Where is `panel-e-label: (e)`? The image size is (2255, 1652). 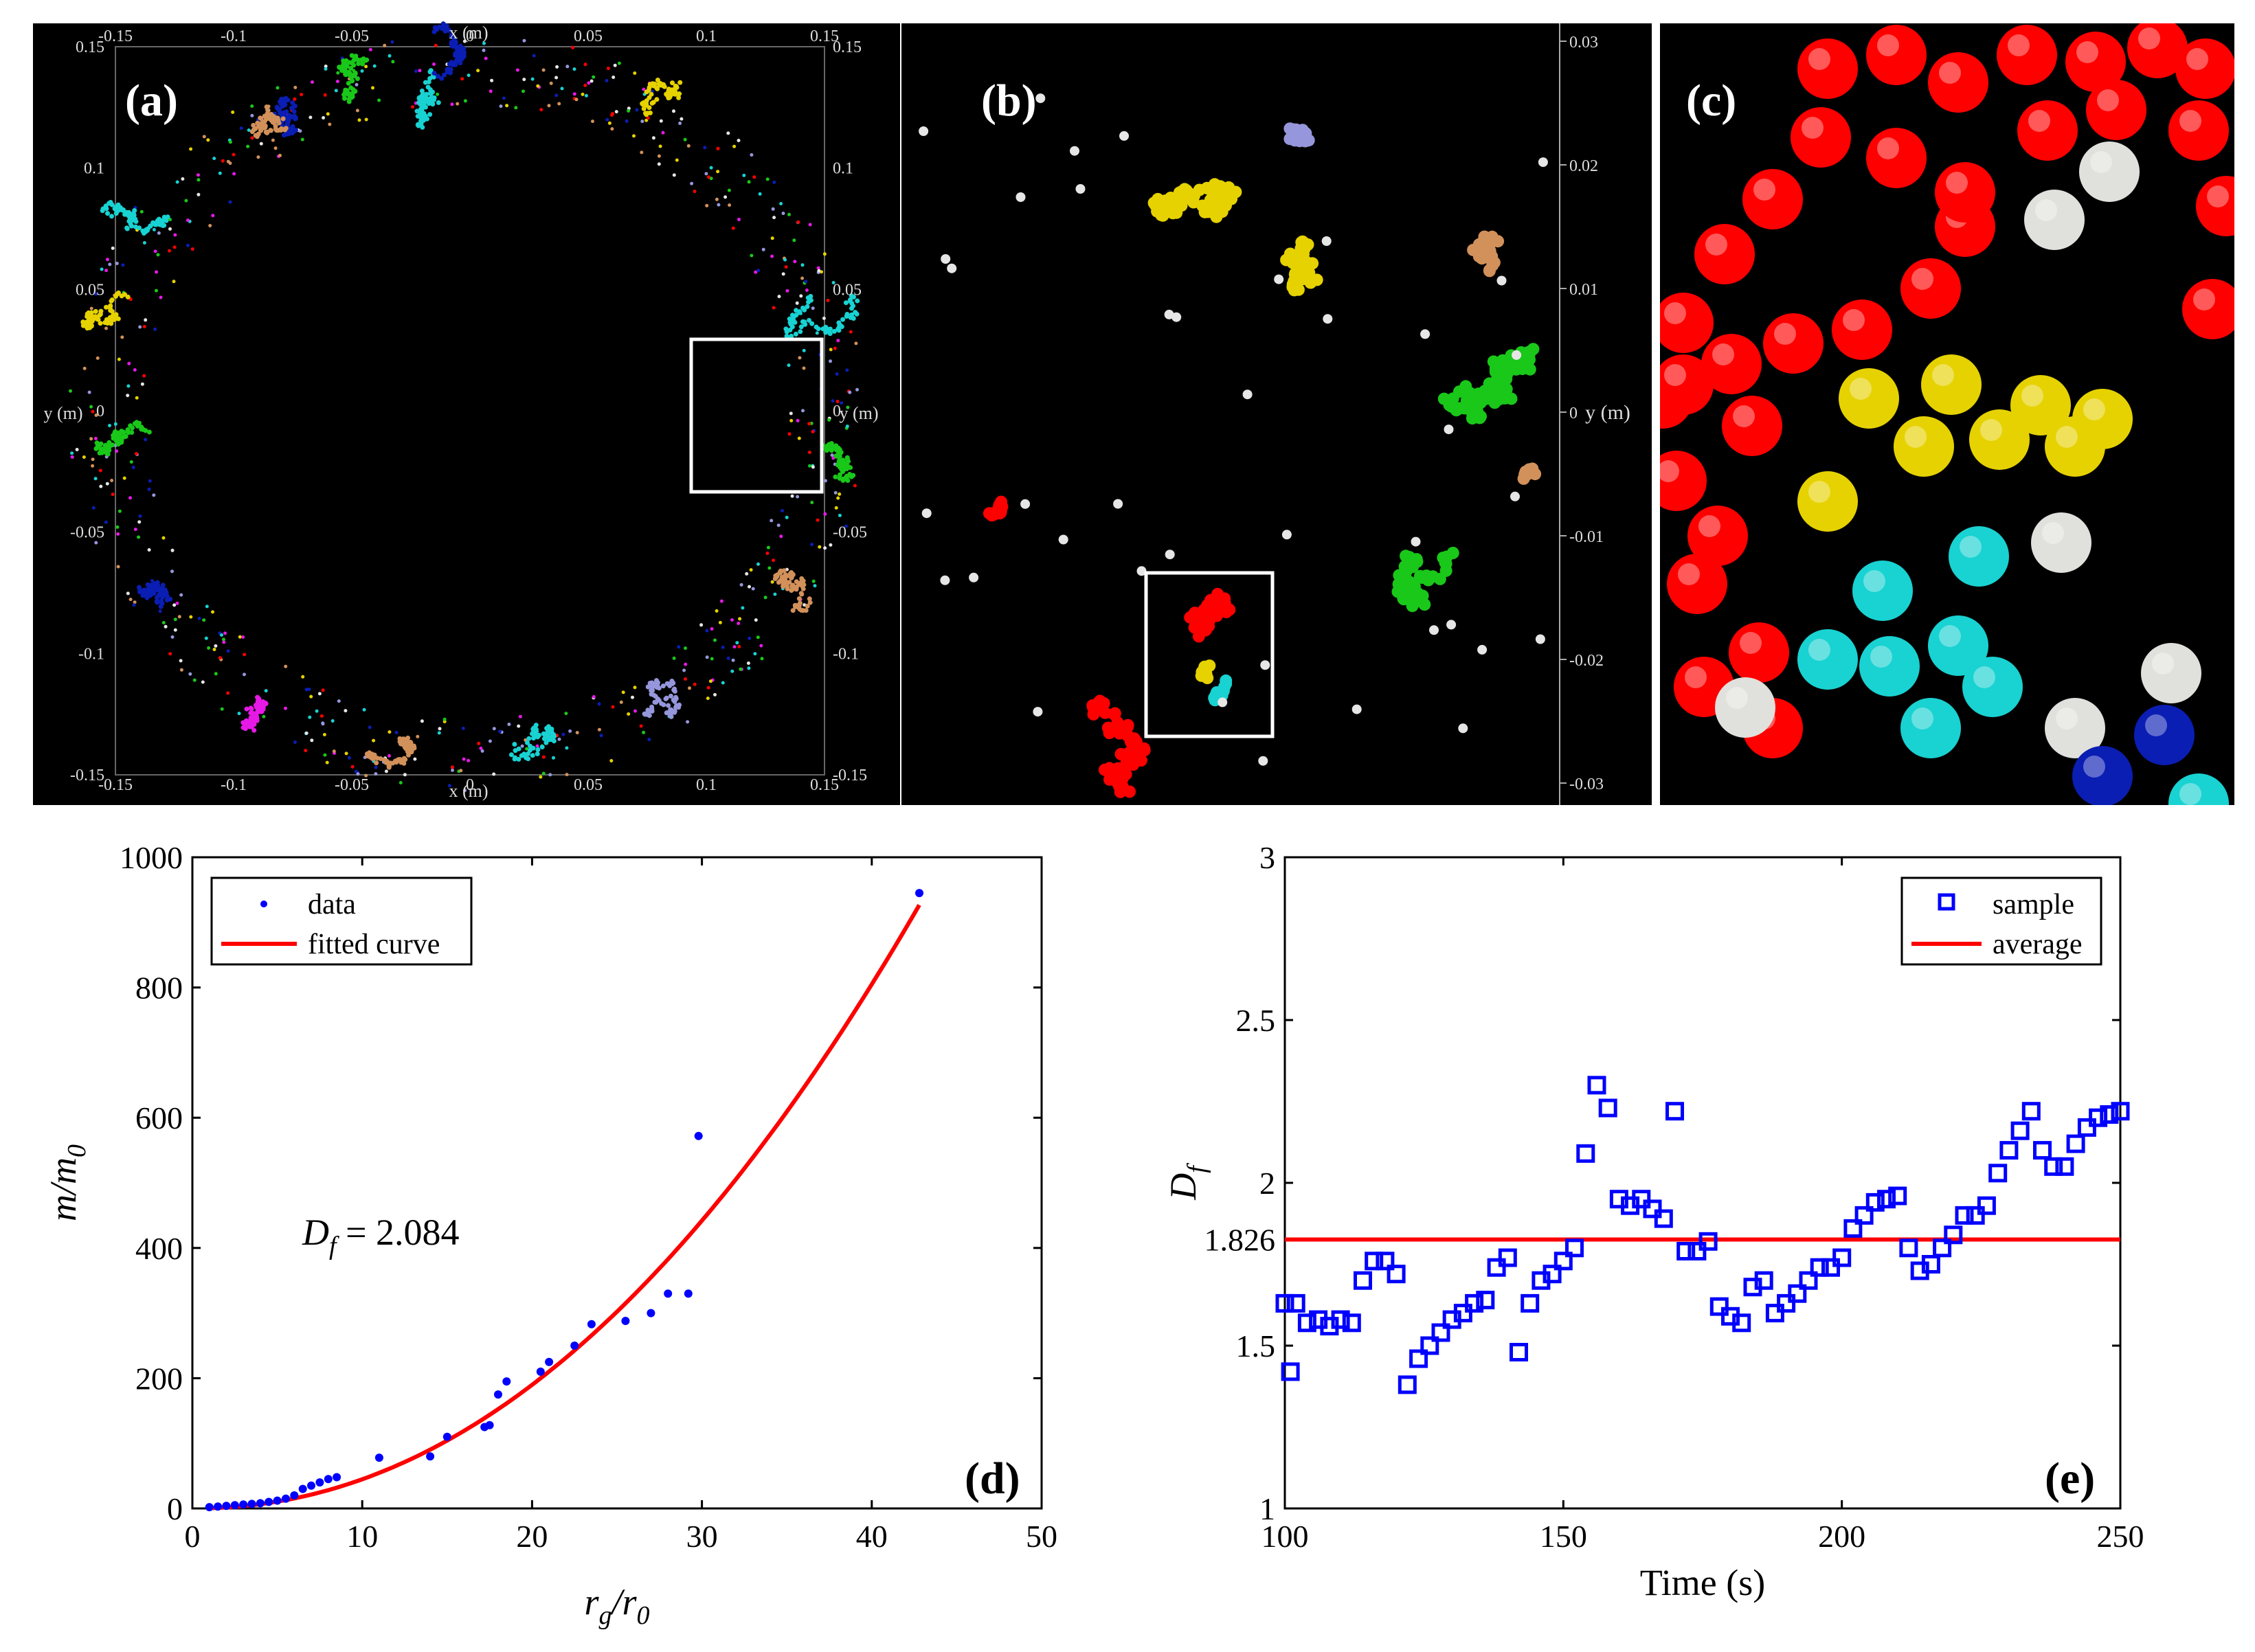
panel-e-label: (e) is located at coordinates (2070, 1479).